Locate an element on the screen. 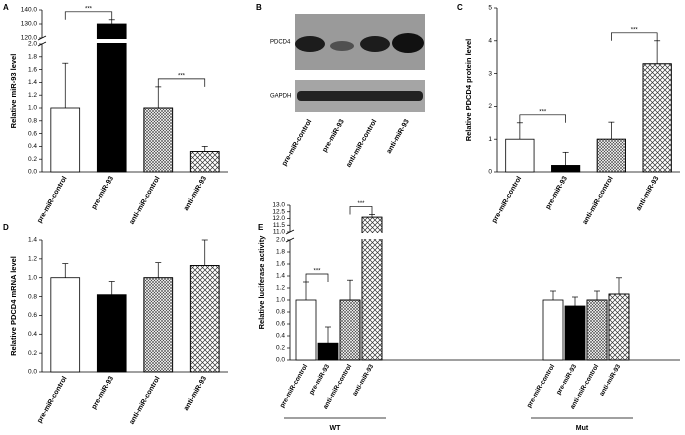 The height and width of the screenshot is (435, 685). y-axis-label: Relative PDCD4 protein level is located at coordinates (468, 90).